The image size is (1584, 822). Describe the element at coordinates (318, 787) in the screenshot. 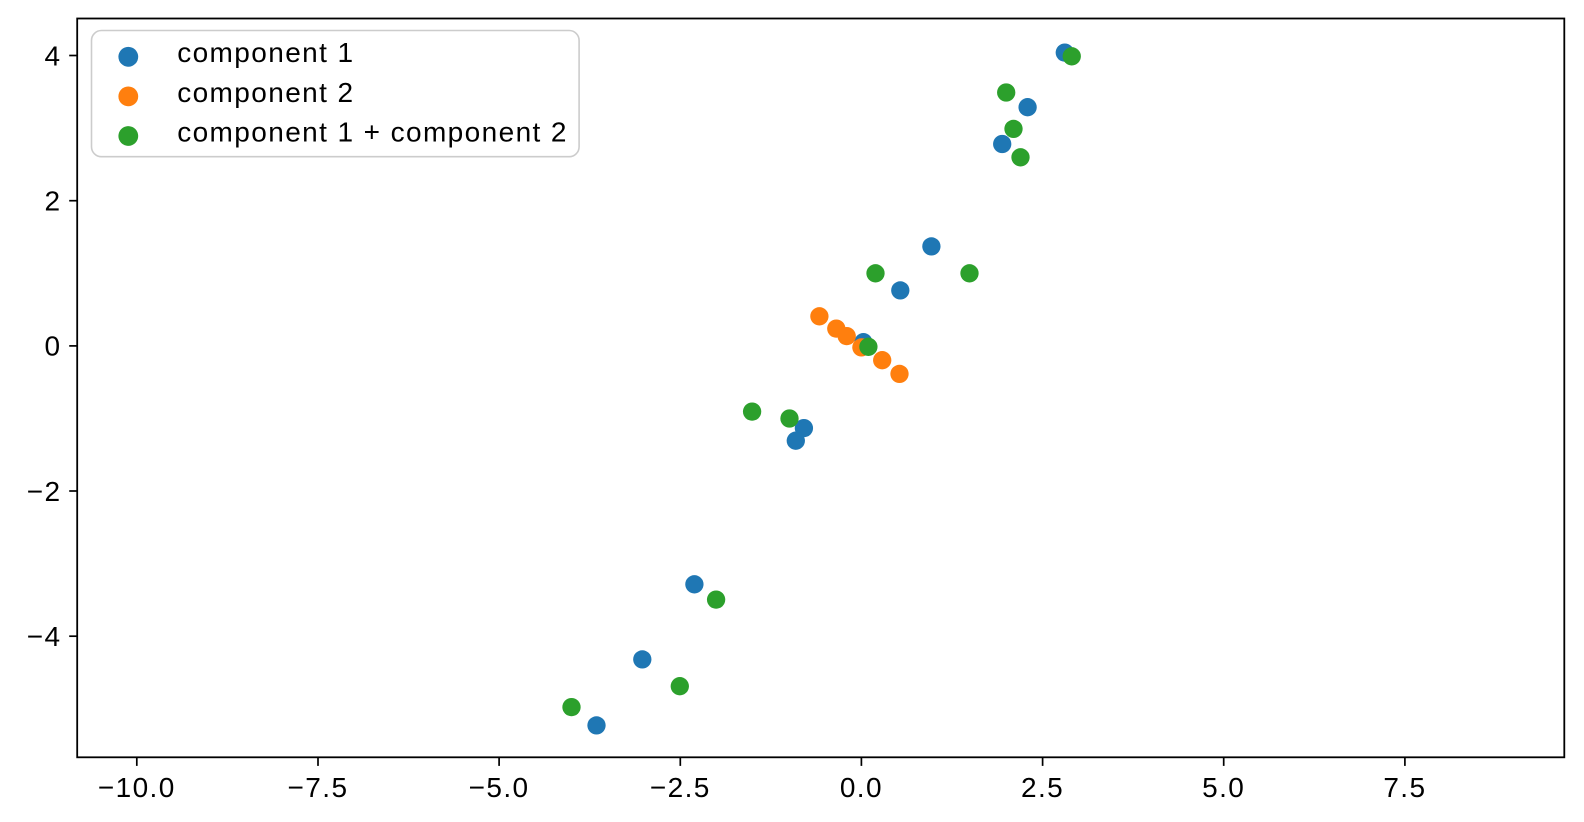

I see `svg-text: −7.5` at that location.